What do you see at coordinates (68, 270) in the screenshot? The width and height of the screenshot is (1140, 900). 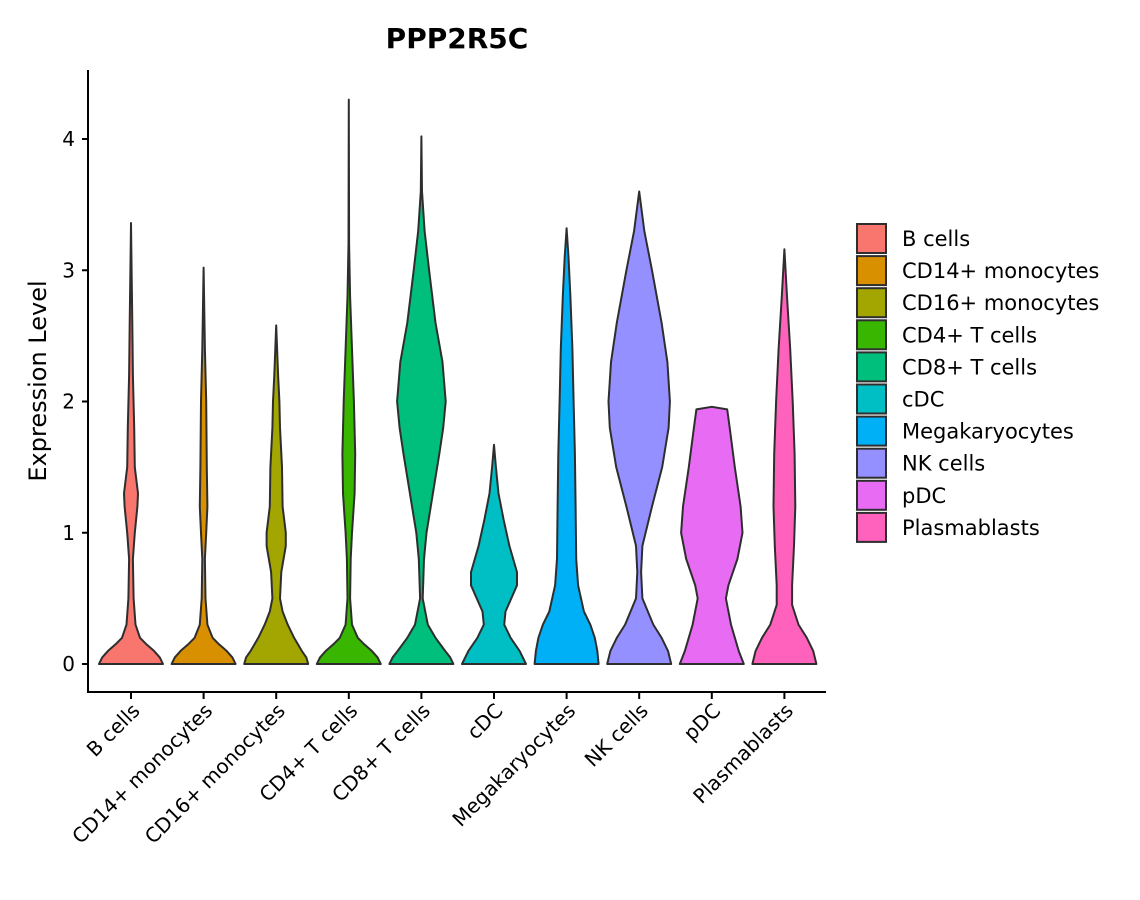 I see `y-tick-label: 3` at bounding box center [68, 270].